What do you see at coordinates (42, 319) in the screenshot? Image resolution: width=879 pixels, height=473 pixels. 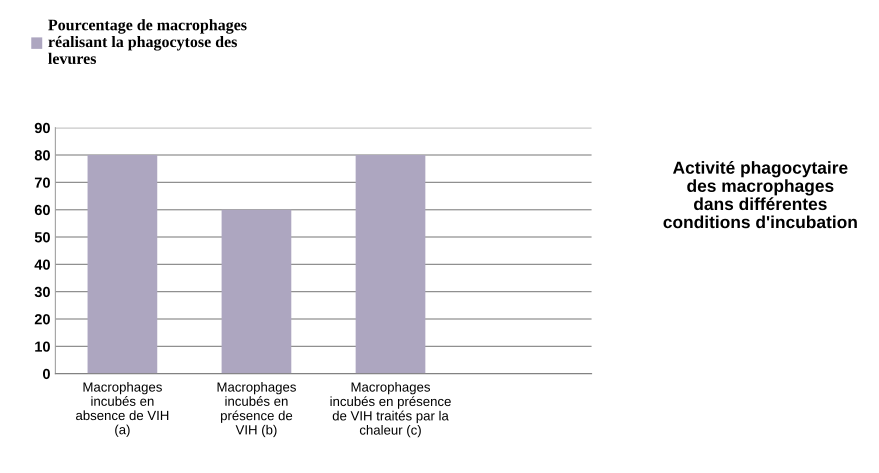 I see `y-tick-label: 20` at bounding box center [42, 319].